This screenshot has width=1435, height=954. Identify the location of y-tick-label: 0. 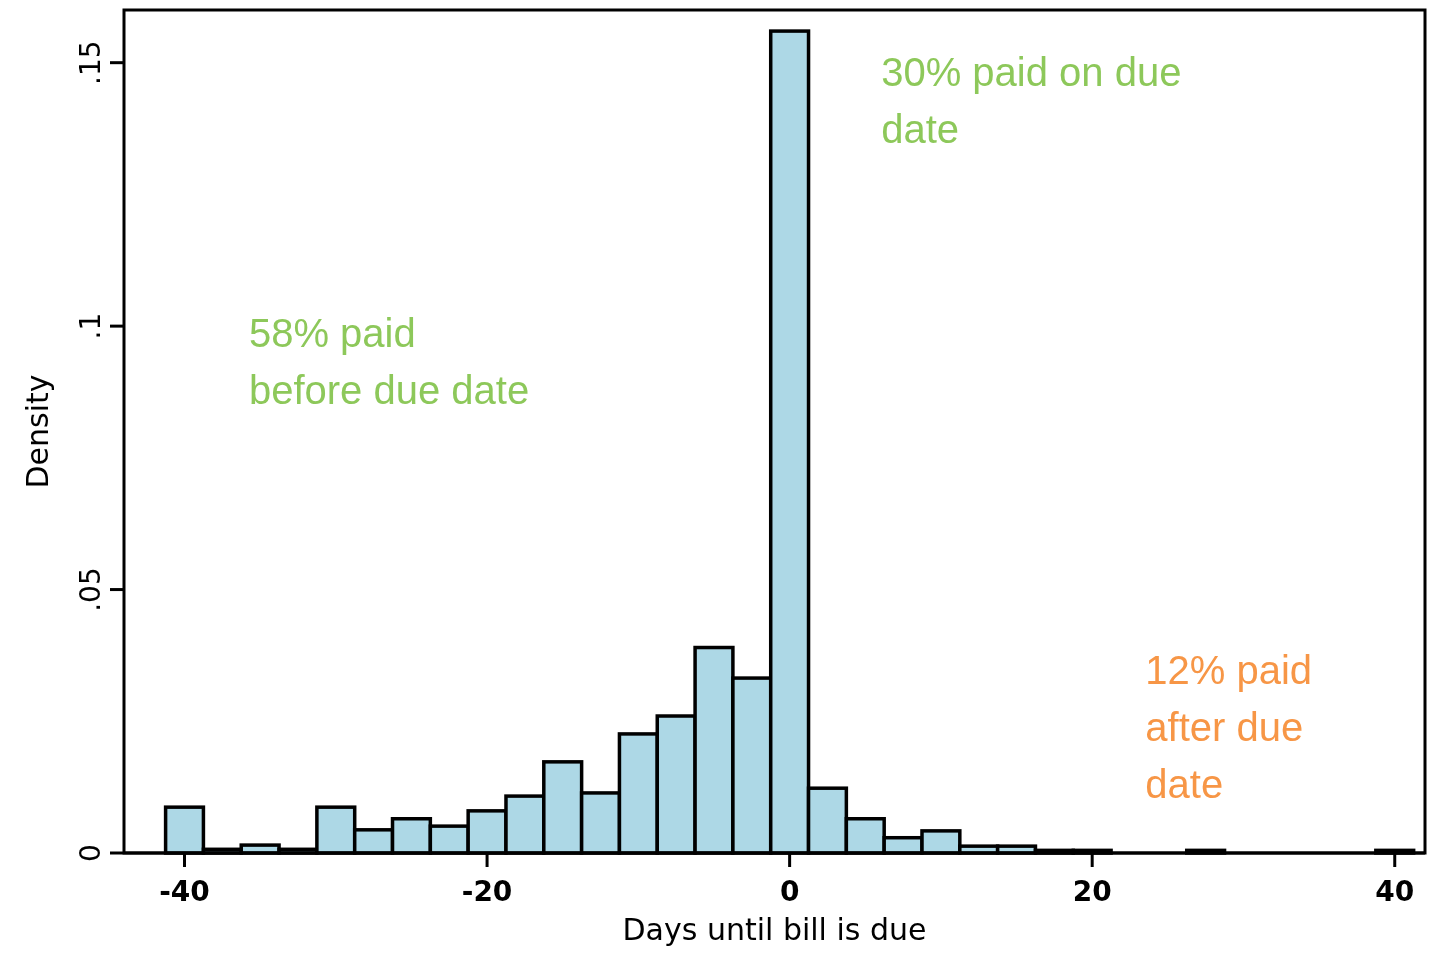
(90, 853).